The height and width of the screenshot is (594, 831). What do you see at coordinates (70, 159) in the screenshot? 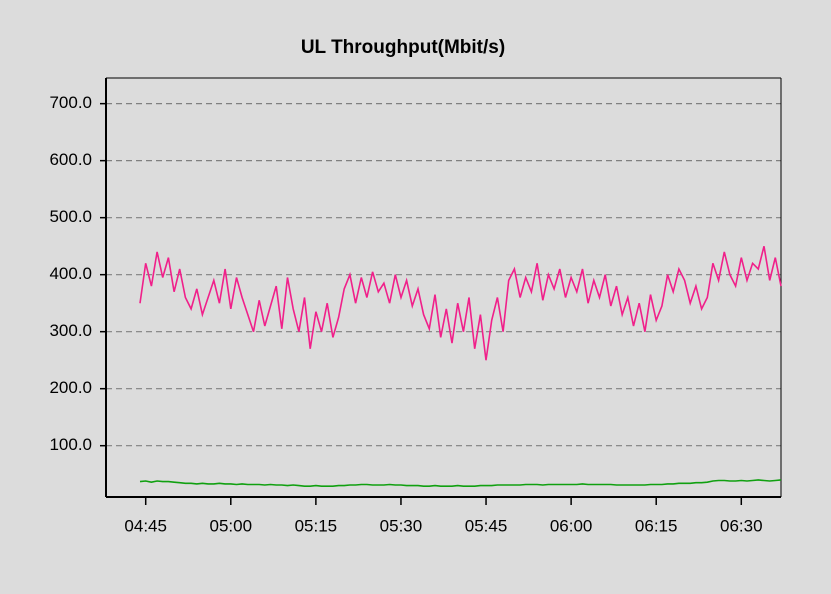
I see `y-tick-label: 600.0` at bounding box center [70, 159].